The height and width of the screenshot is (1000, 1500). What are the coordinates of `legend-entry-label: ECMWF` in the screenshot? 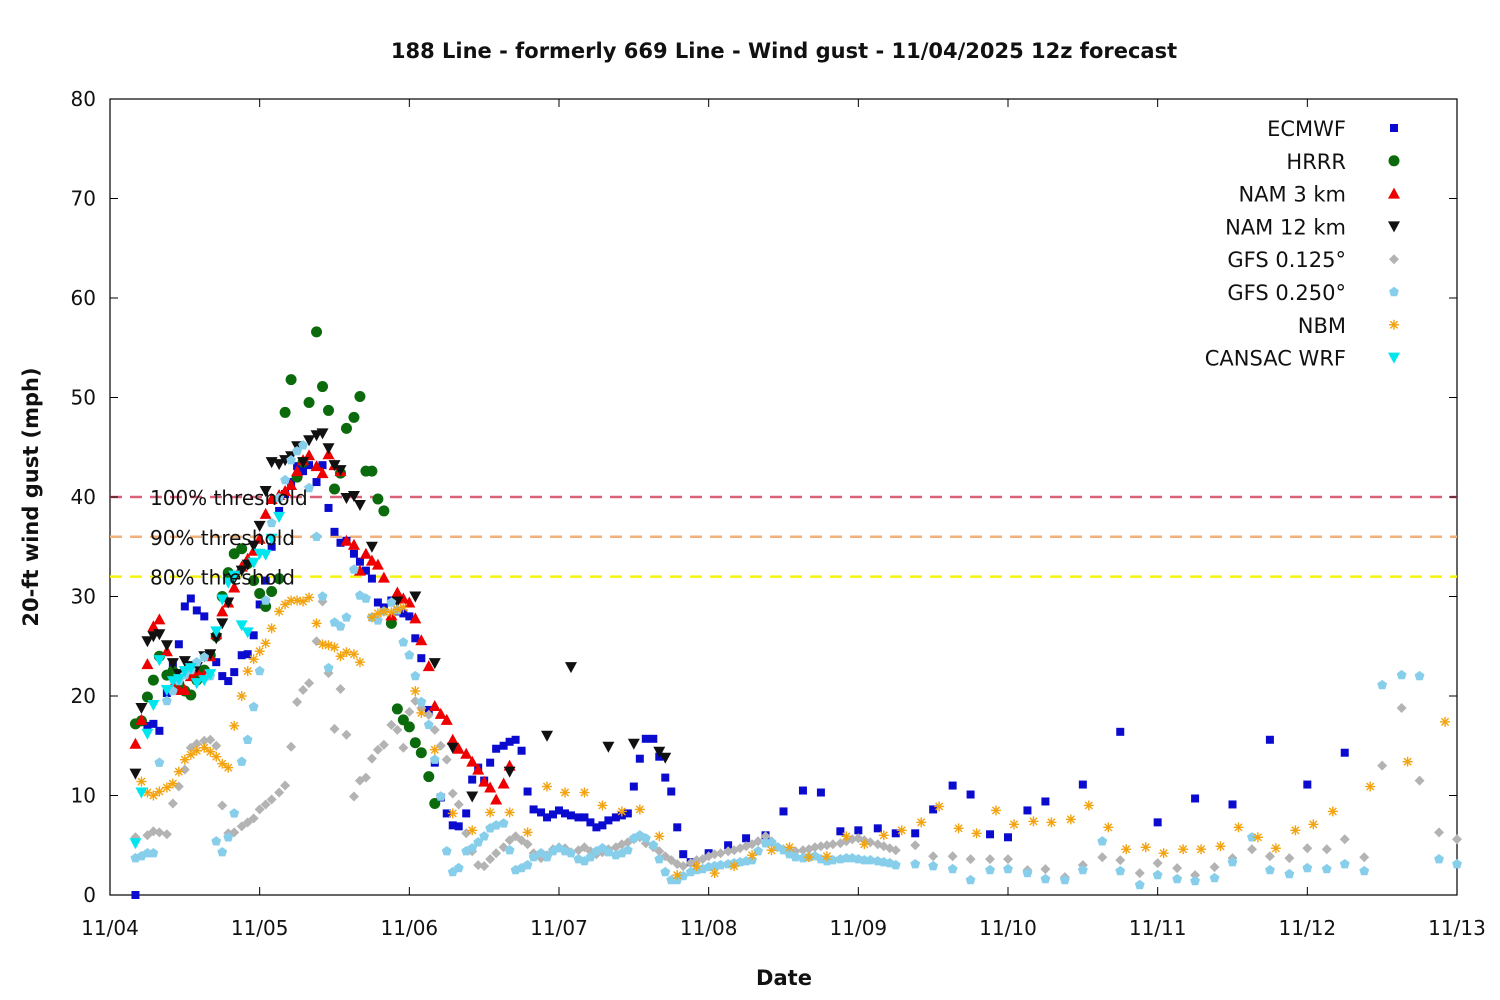 It's located at (1306, 129).